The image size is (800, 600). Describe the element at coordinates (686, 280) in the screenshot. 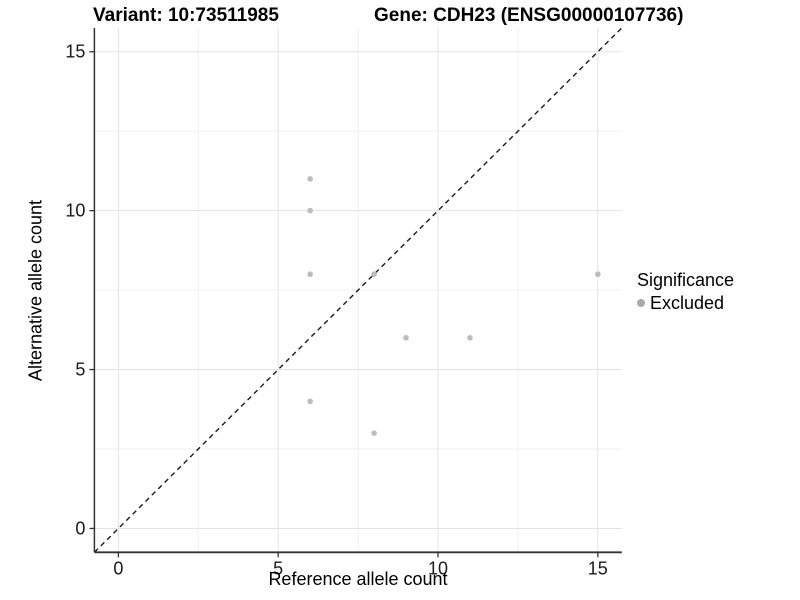

I see `legend-title: Significance` at that location.